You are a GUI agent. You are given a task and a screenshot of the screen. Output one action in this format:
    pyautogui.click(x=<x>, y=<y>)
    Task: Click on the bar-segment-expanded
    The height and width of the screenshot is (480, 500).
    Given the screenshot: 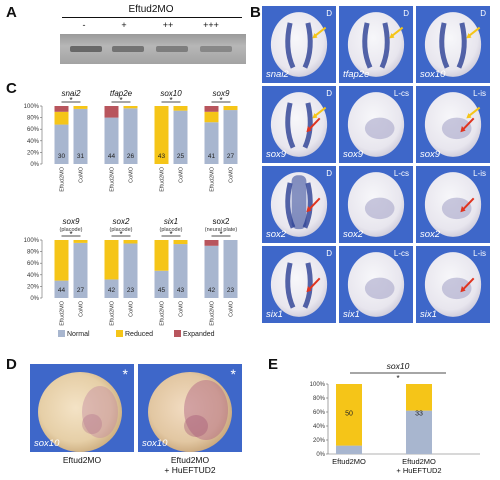 What is the action you would take?
    pyautogui.click(x=211, y=109)
    